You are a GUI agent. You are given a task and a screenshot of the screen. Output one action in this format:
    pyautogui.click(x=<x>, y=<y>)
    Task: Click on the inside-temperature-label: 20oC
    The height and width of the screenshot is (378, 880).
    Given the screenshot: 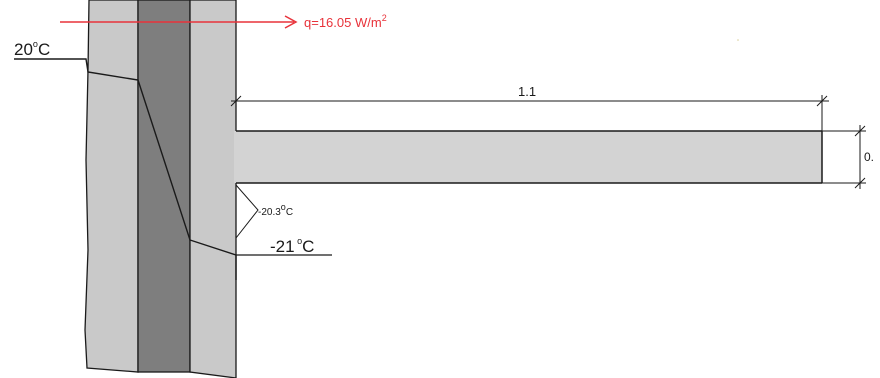 What is the action you would take?
    pyautogui.click(x=32, y=49)
    